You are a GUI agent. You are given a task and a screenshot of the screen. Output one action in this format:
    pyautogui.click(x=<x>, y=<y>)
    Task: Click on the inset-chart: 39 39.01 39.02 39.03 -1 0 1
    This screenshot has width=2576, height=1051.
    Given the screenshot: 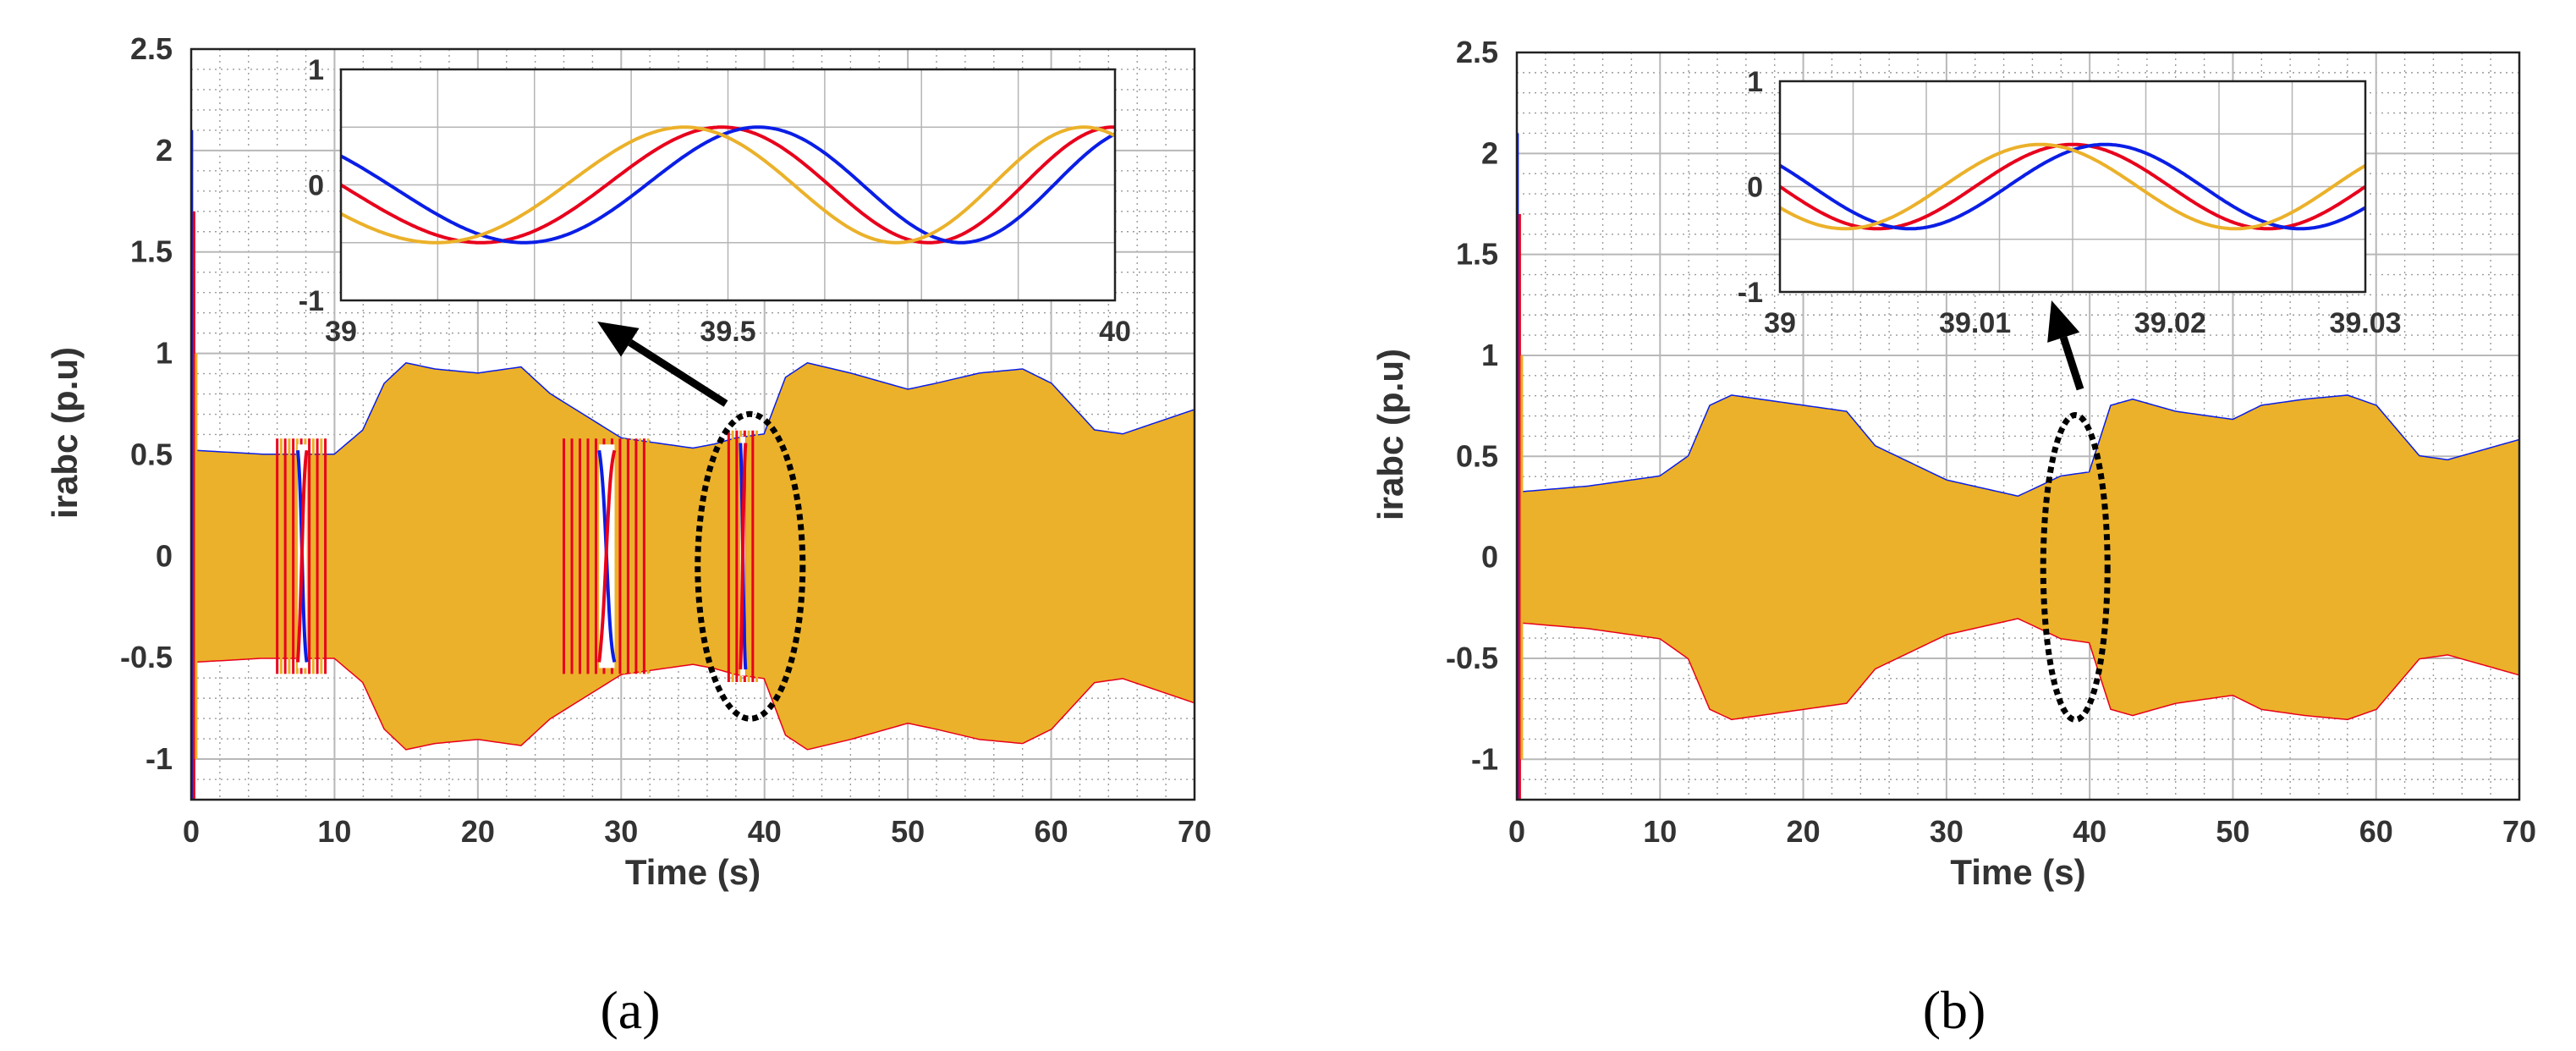 What is the action you would take?
    pyautogui.click(x=2070, y=202)
    